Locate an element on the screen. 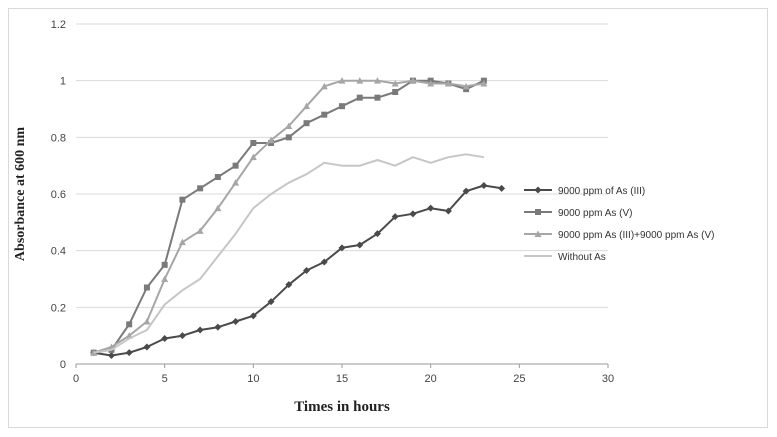 The image size is (777, 437). y-tick-label: 1.2 is located at coordinates (58, 25).